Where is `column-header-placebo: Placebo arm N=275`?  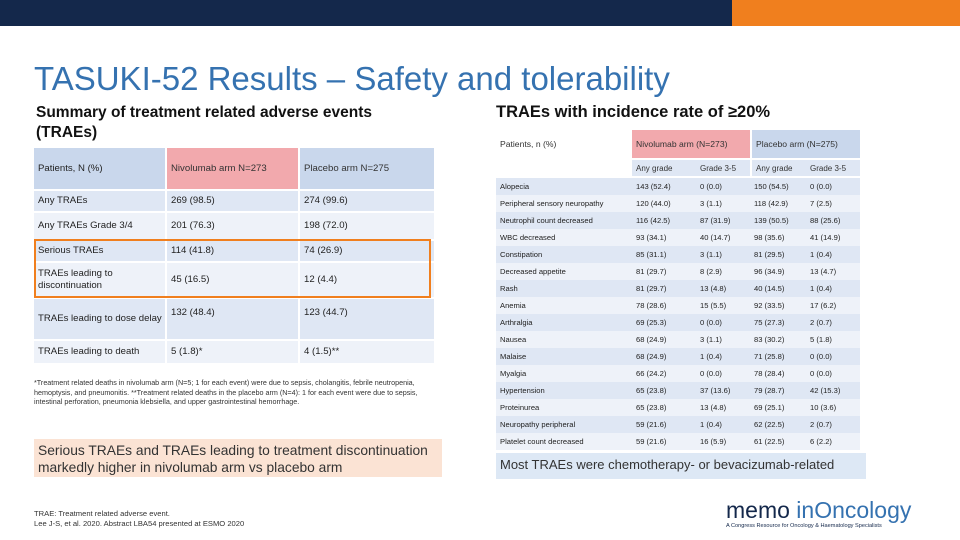 column-header-placebo: Placebo arm N=275 is located at coordinates (367, 168).